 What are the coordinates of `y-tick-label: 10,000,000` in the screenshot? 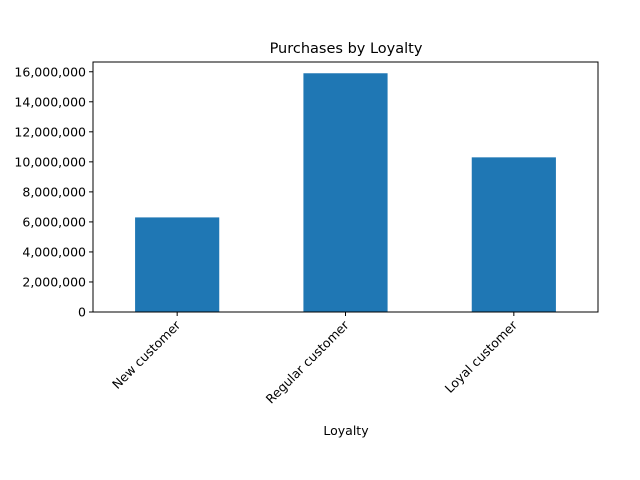 It's located at (50, 161).